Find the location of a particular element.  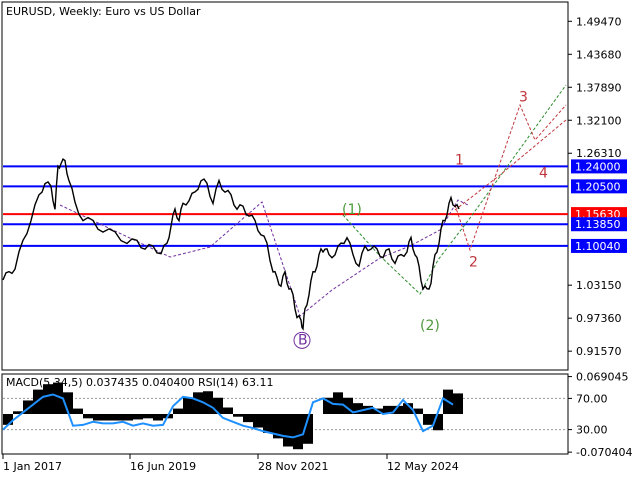

level-tag-label: 1.24000 is located at coordinates (598, 166).